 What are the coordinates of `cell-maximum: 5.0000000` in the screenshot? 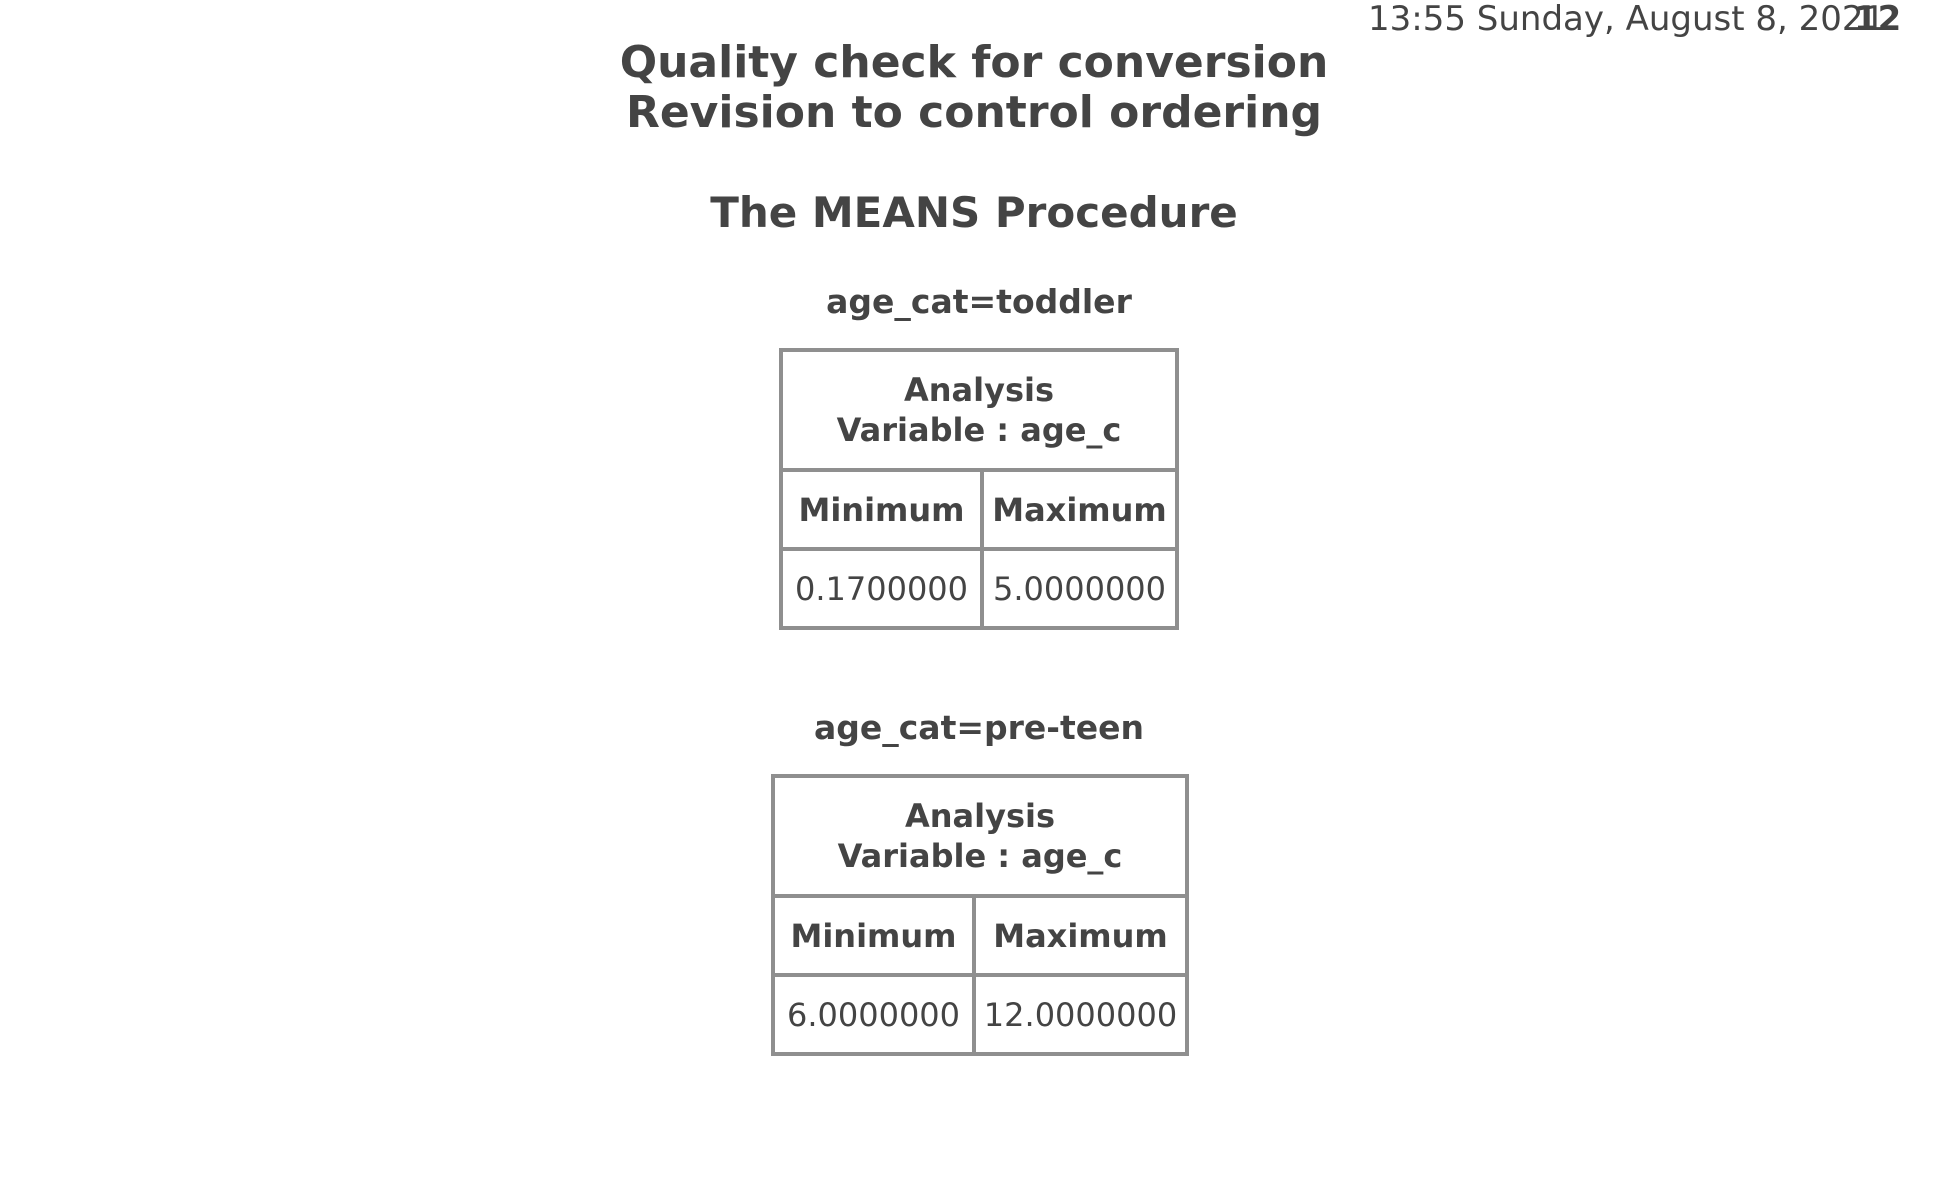 It's located at (1079, 588).